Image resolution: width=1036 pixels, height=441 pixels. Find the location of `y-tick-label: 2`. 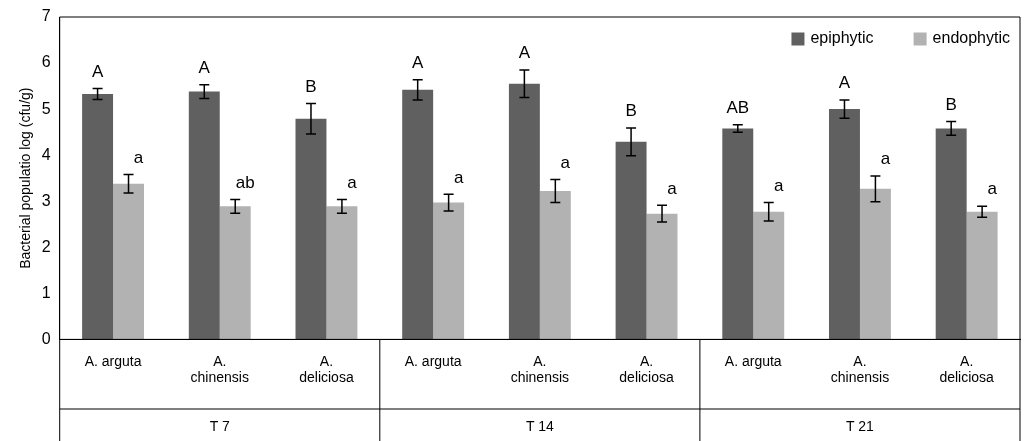

y-tick-label: 2 is located at coordinates (46, 246).